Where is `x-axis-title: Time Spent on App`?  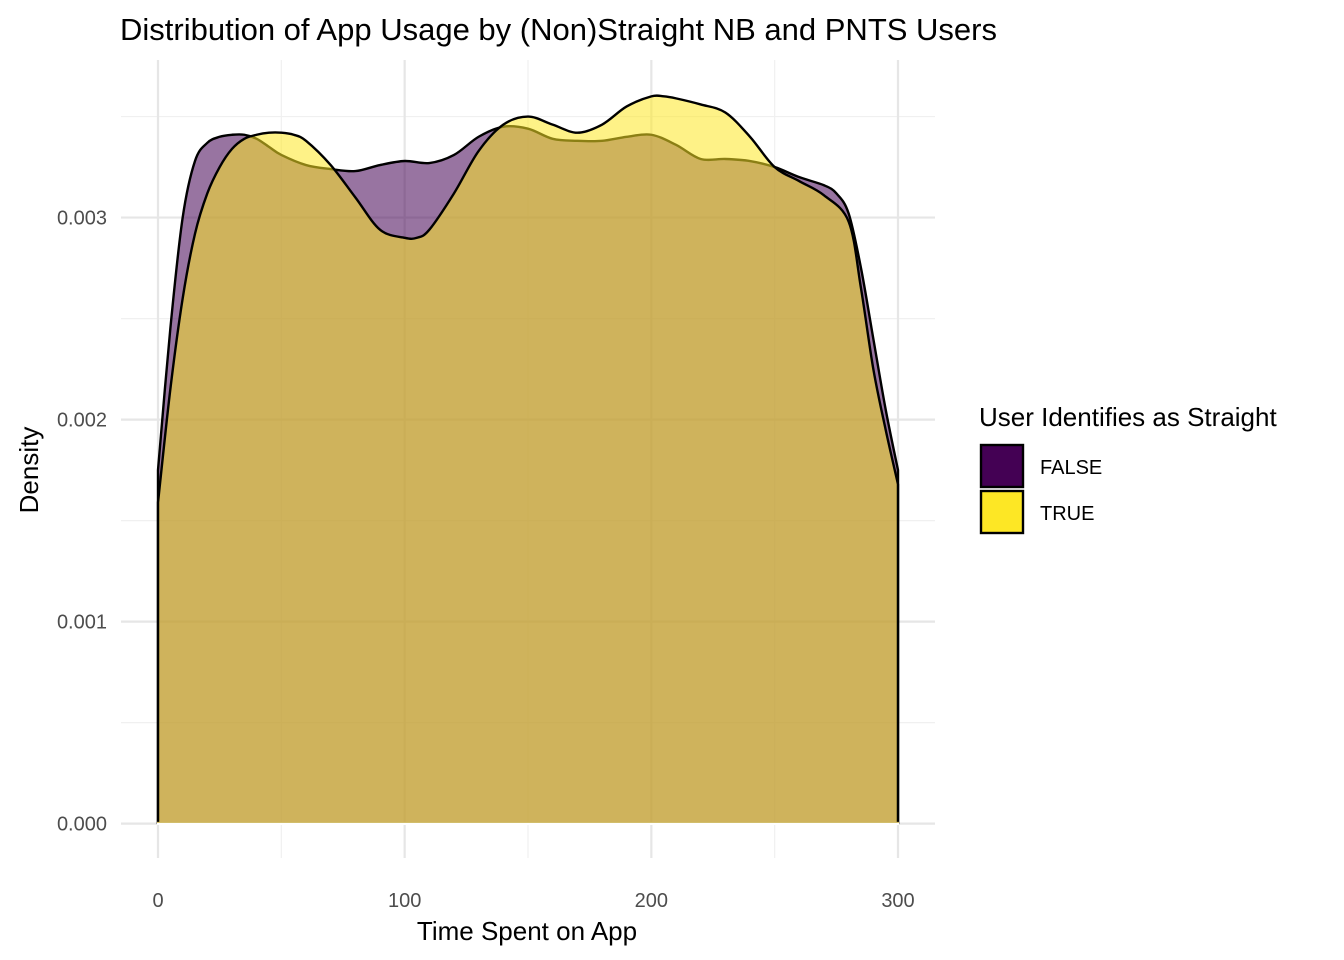
x-axis-title: Time Spent on App is located at coordinates (527, 931).